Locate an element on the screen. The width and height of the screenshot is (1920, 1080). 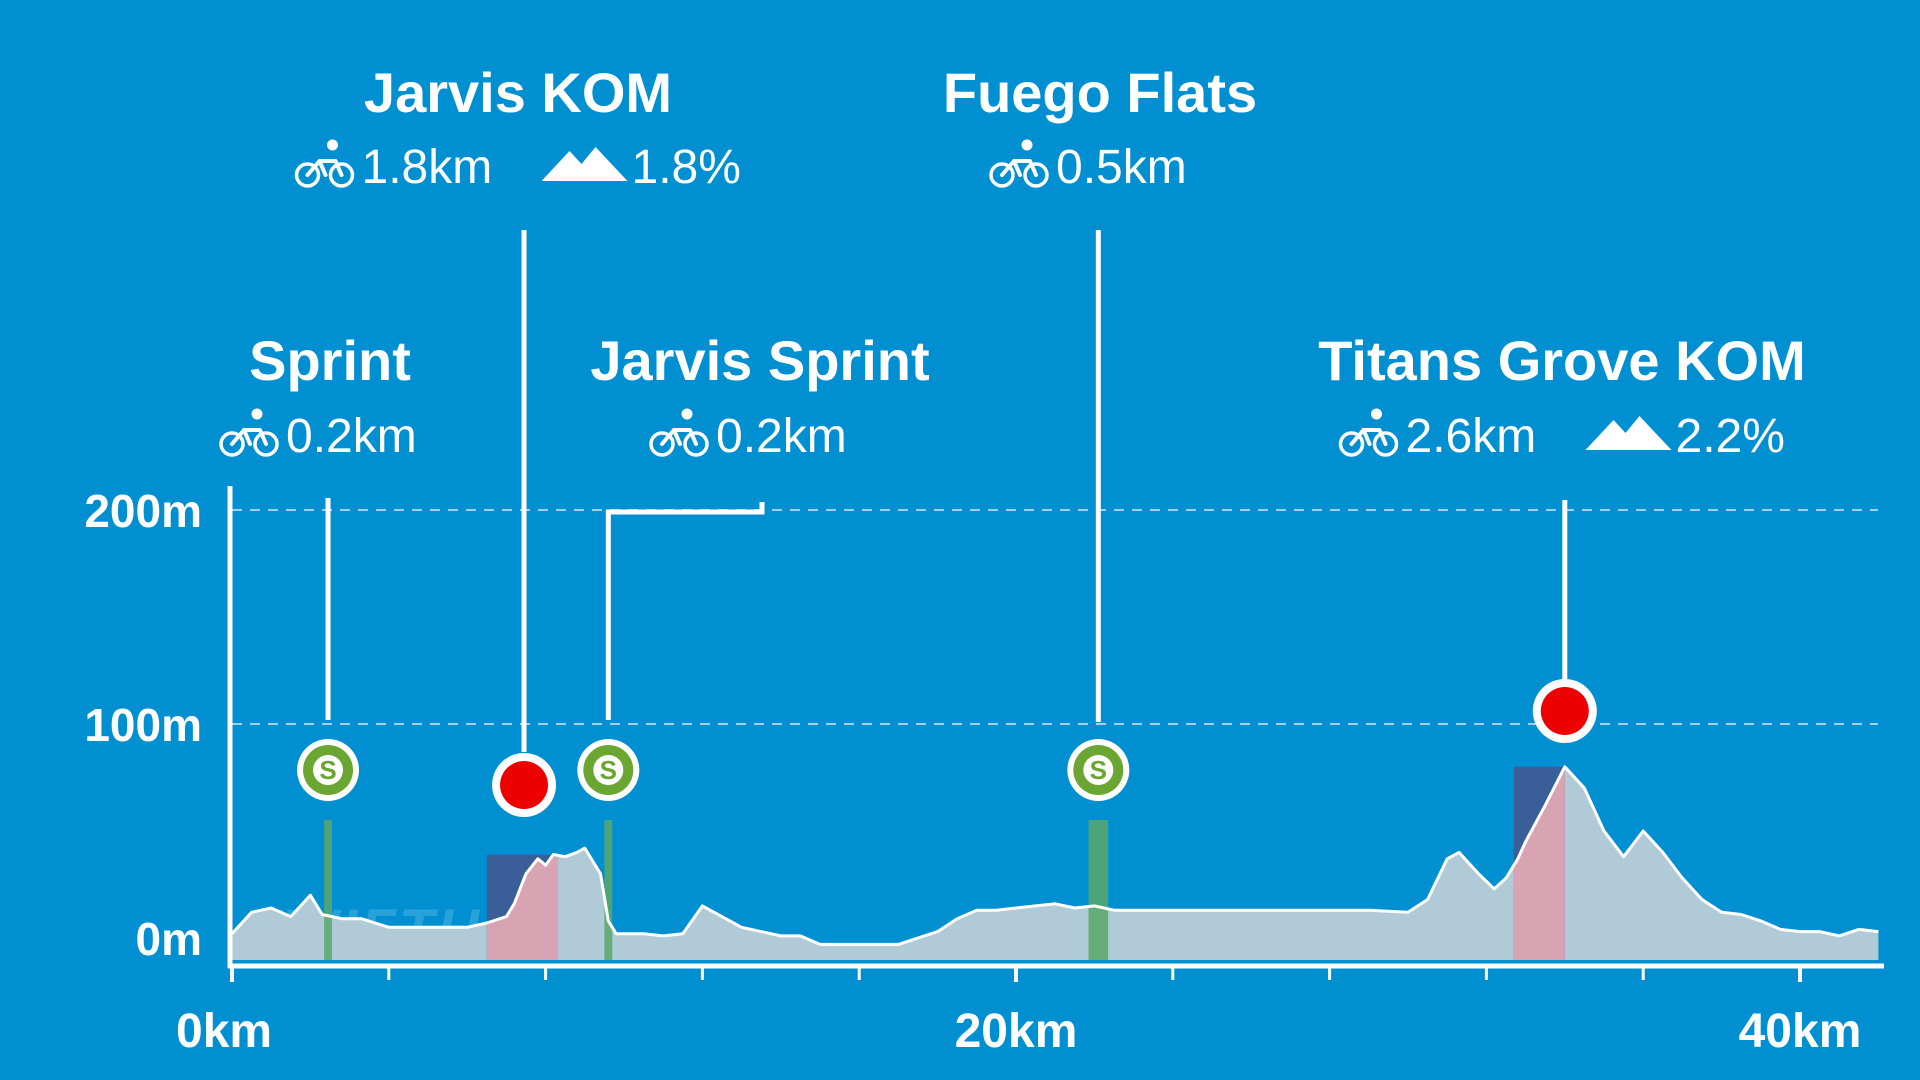
y-tick-label-0: 0m is located at coordinates (169, 939).